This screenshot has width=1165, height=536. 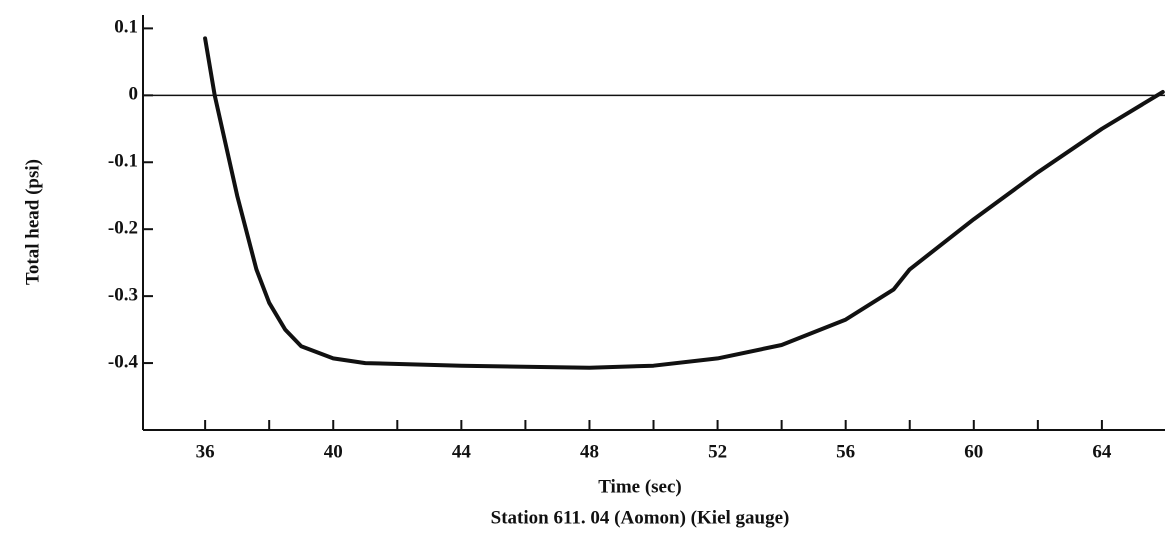 I want to click on x-tick-label: 44, so click(x=462, y=451).